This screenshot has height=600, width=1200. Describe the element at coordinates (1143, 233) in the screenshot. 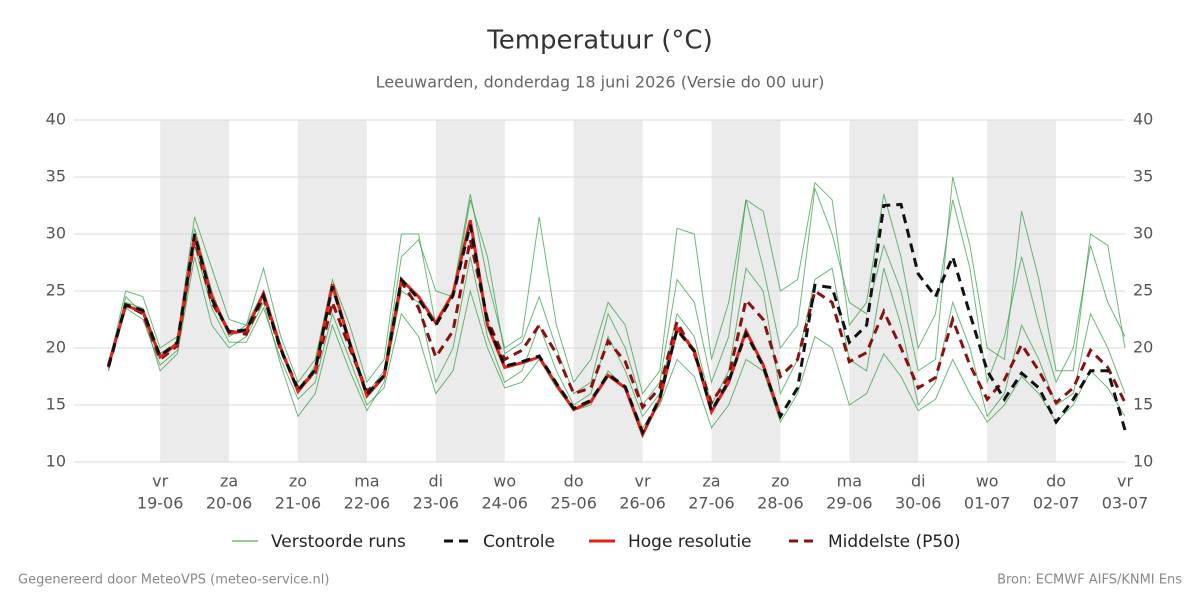

I see `y-tick-label-right: 30` at that location.